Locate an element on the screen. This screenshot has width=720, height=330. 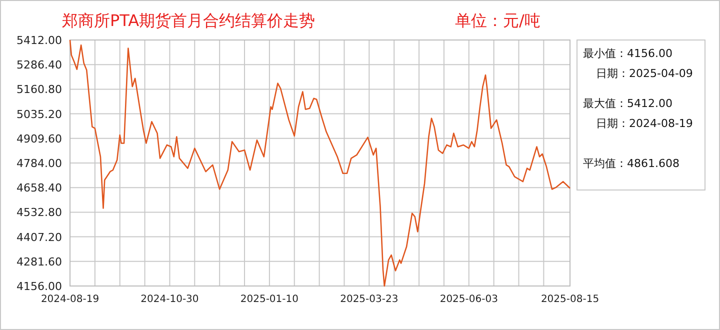
y-tick-label: 5412.00 is located at coordinates (39, 40).